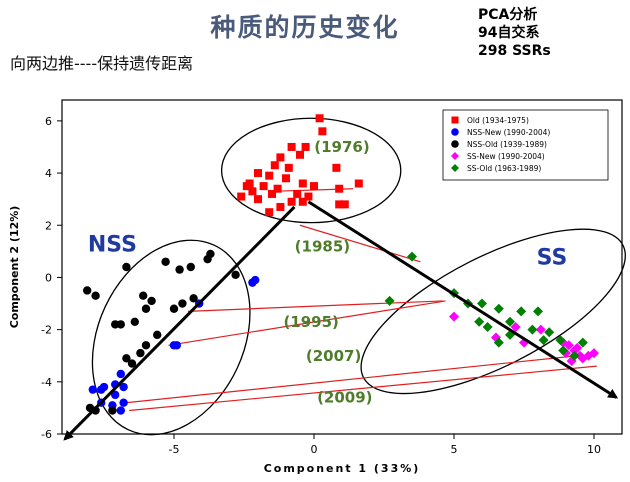 Image resolution: width=630 pixels, height=482 pixels. What do you see at coordinates (305, 27) in the screenshot?
I see `slide-title: 种质的历史变化` at bounding box center [305, 27].